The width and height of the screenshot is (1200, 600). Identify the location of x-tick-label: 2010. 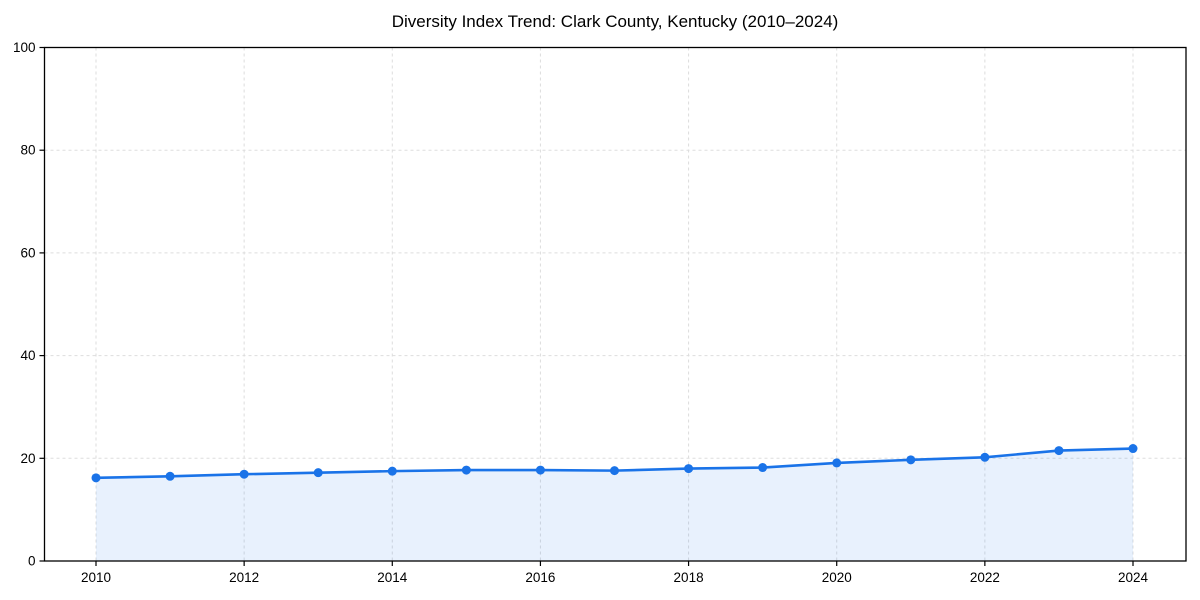
(96, 577).